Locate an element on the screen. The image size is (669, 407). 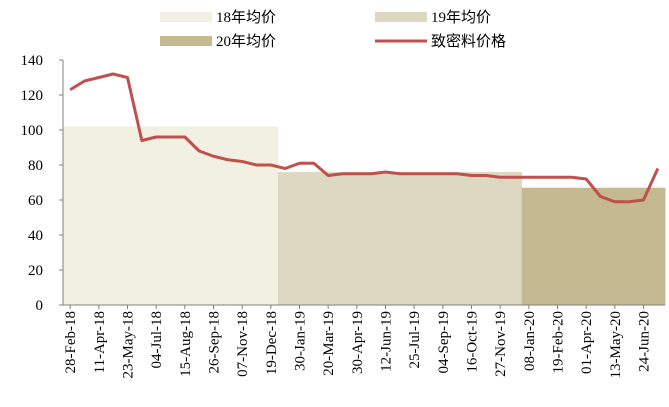
legend-label: 致密料价格 is located at coordinates (468, 41).